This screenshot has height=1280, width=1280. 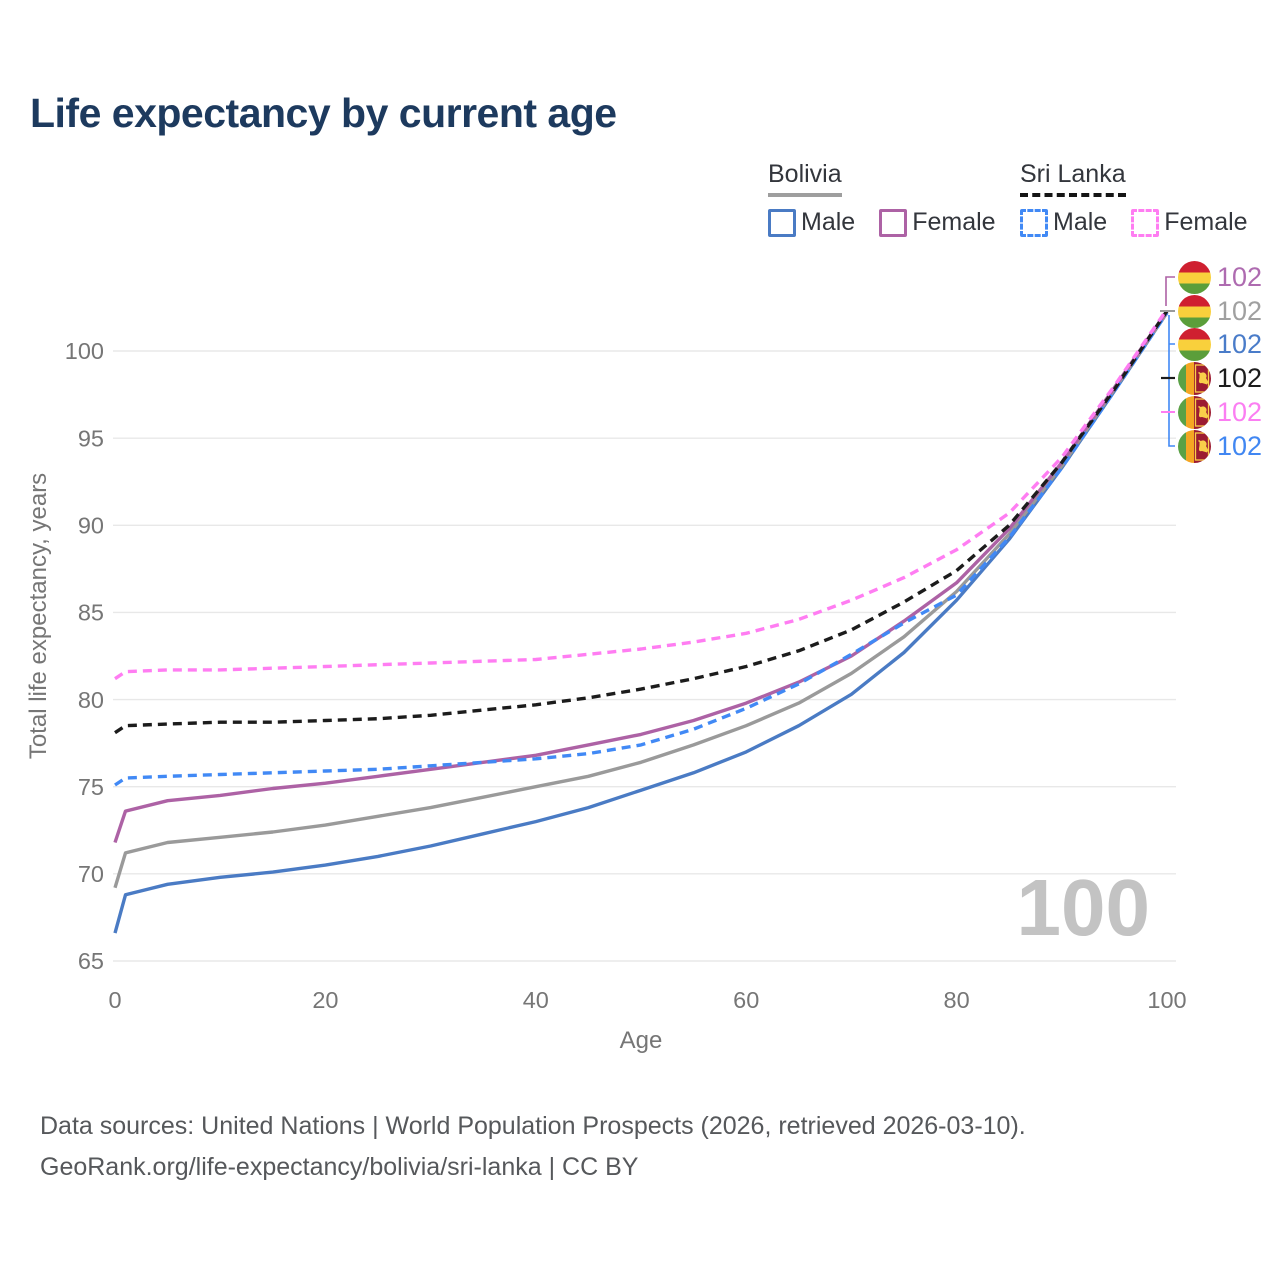 I want to click on end-label-srilanka_male: 102, so click(x=1220, y=446).